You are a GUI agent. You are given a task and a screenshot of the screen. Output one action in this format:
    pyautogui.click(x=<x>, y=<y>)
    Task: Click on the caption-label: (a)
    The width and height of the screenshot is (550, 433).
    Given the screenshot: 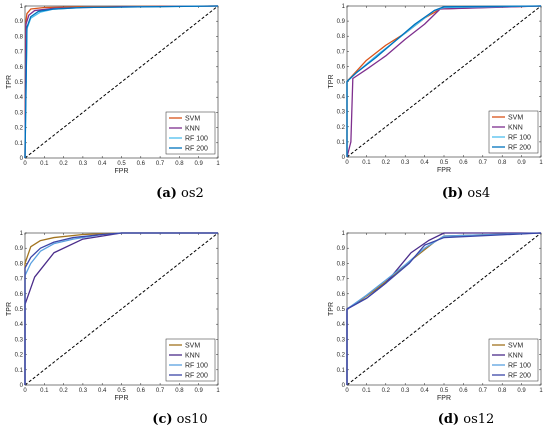 What is the action you would take?
    pyautogui.click(x=166, y=193)
    